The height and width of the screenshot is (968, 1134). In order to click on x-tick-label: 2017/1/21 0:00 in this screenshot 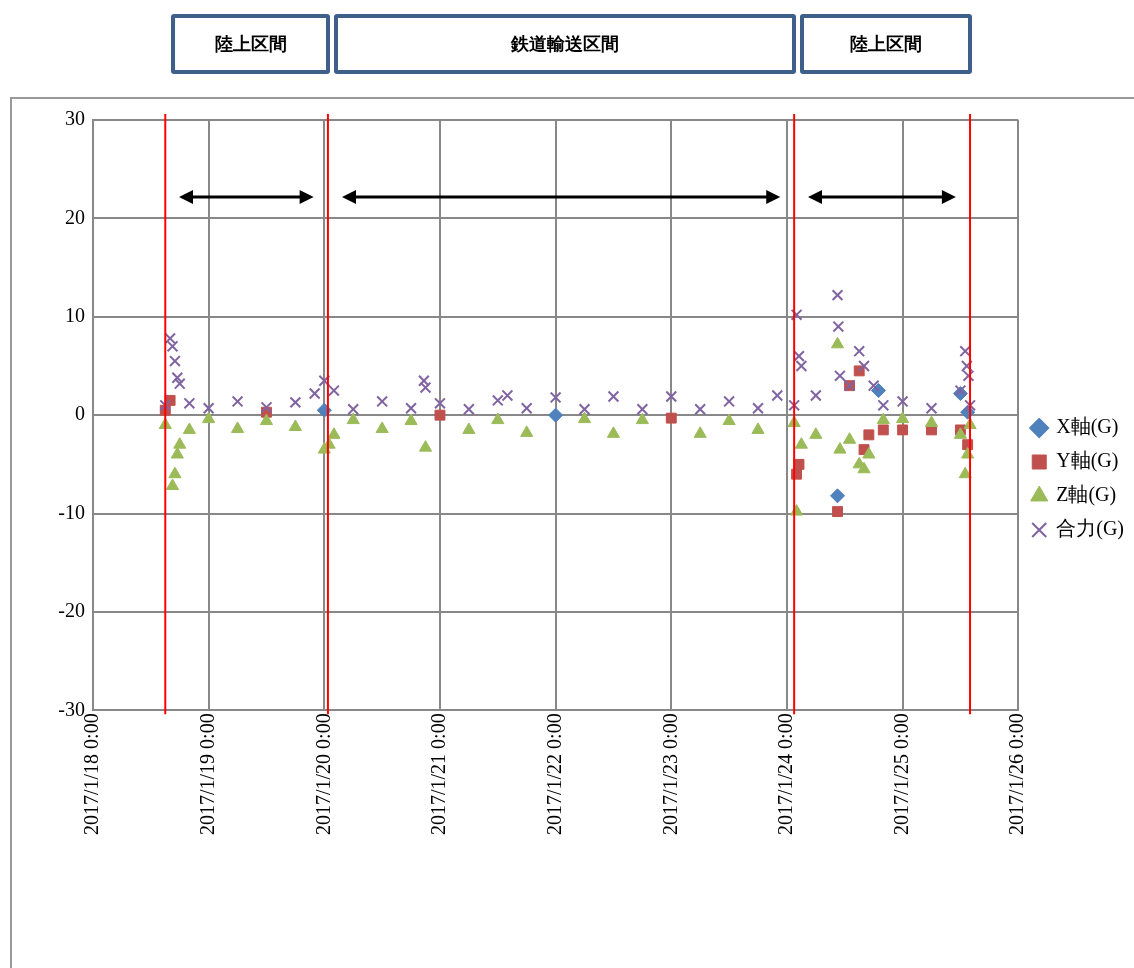, I will do `click(438, 774)`.